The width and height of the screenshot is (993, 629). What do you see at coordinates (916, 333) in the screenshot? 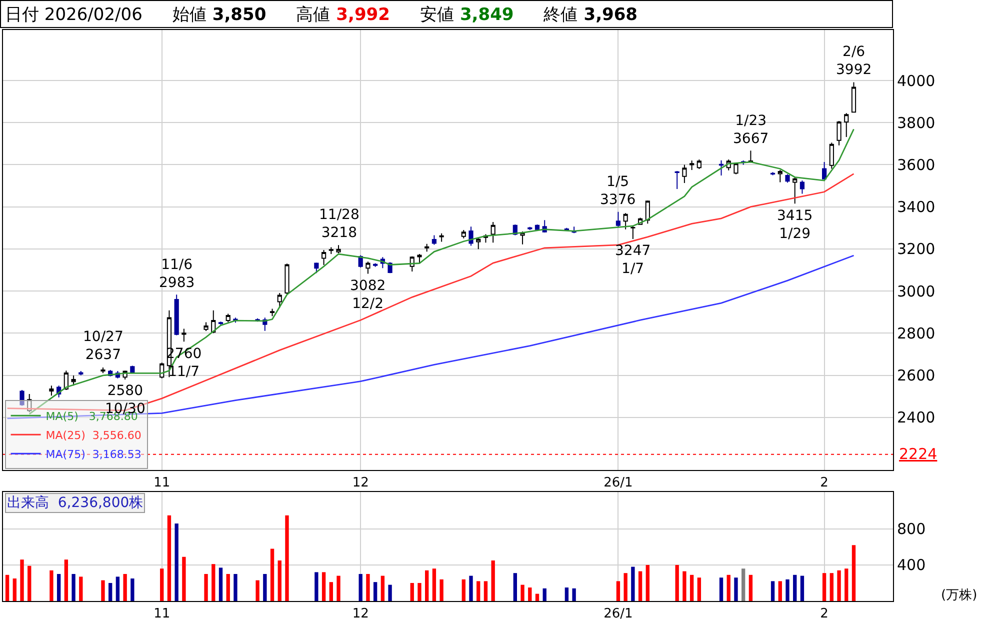
I see `y-tick-label: 2800` at bounding box center [916, 333].